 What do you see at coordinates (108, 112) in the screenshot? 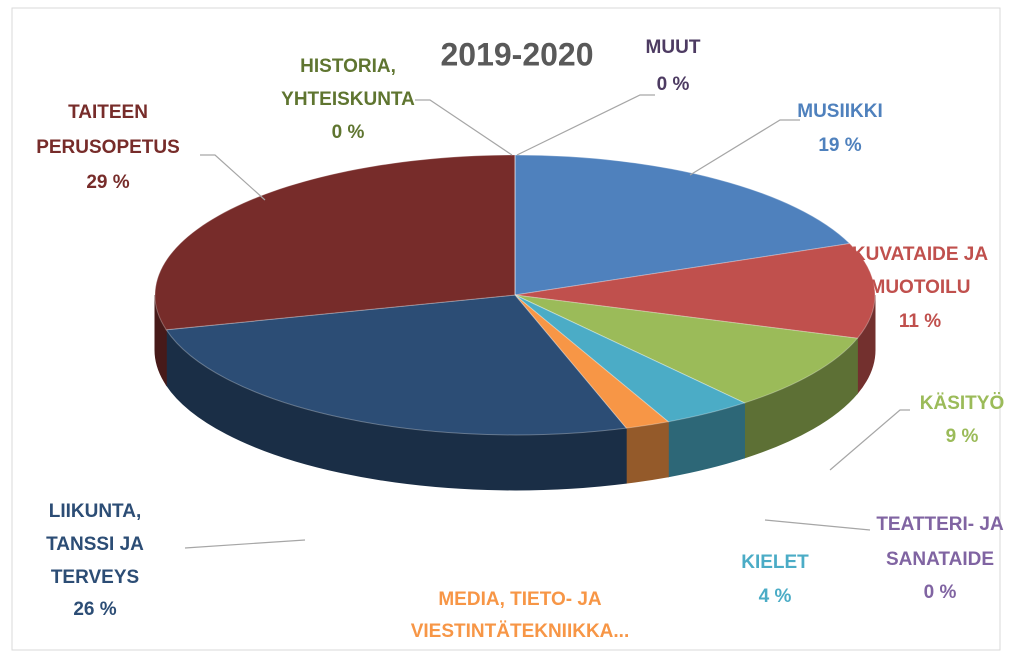
I see `category-label: TAITEEN` at bounding box center [108, 112].